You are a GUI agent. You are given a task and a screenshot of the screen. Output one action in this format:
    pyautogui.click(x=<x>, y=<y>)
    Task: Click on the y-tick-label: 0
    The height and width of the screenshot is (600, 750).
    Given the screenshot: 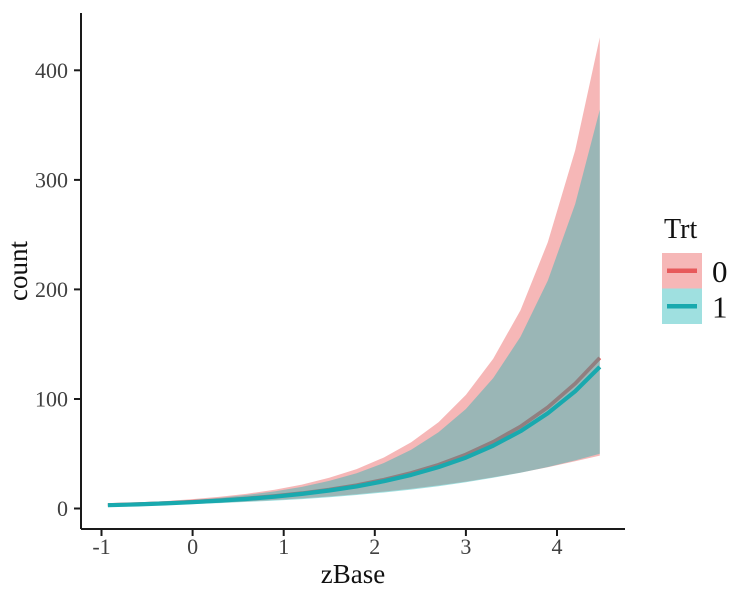 What is the action you would take?
    pyautogui.click(x=62, y=508)
    